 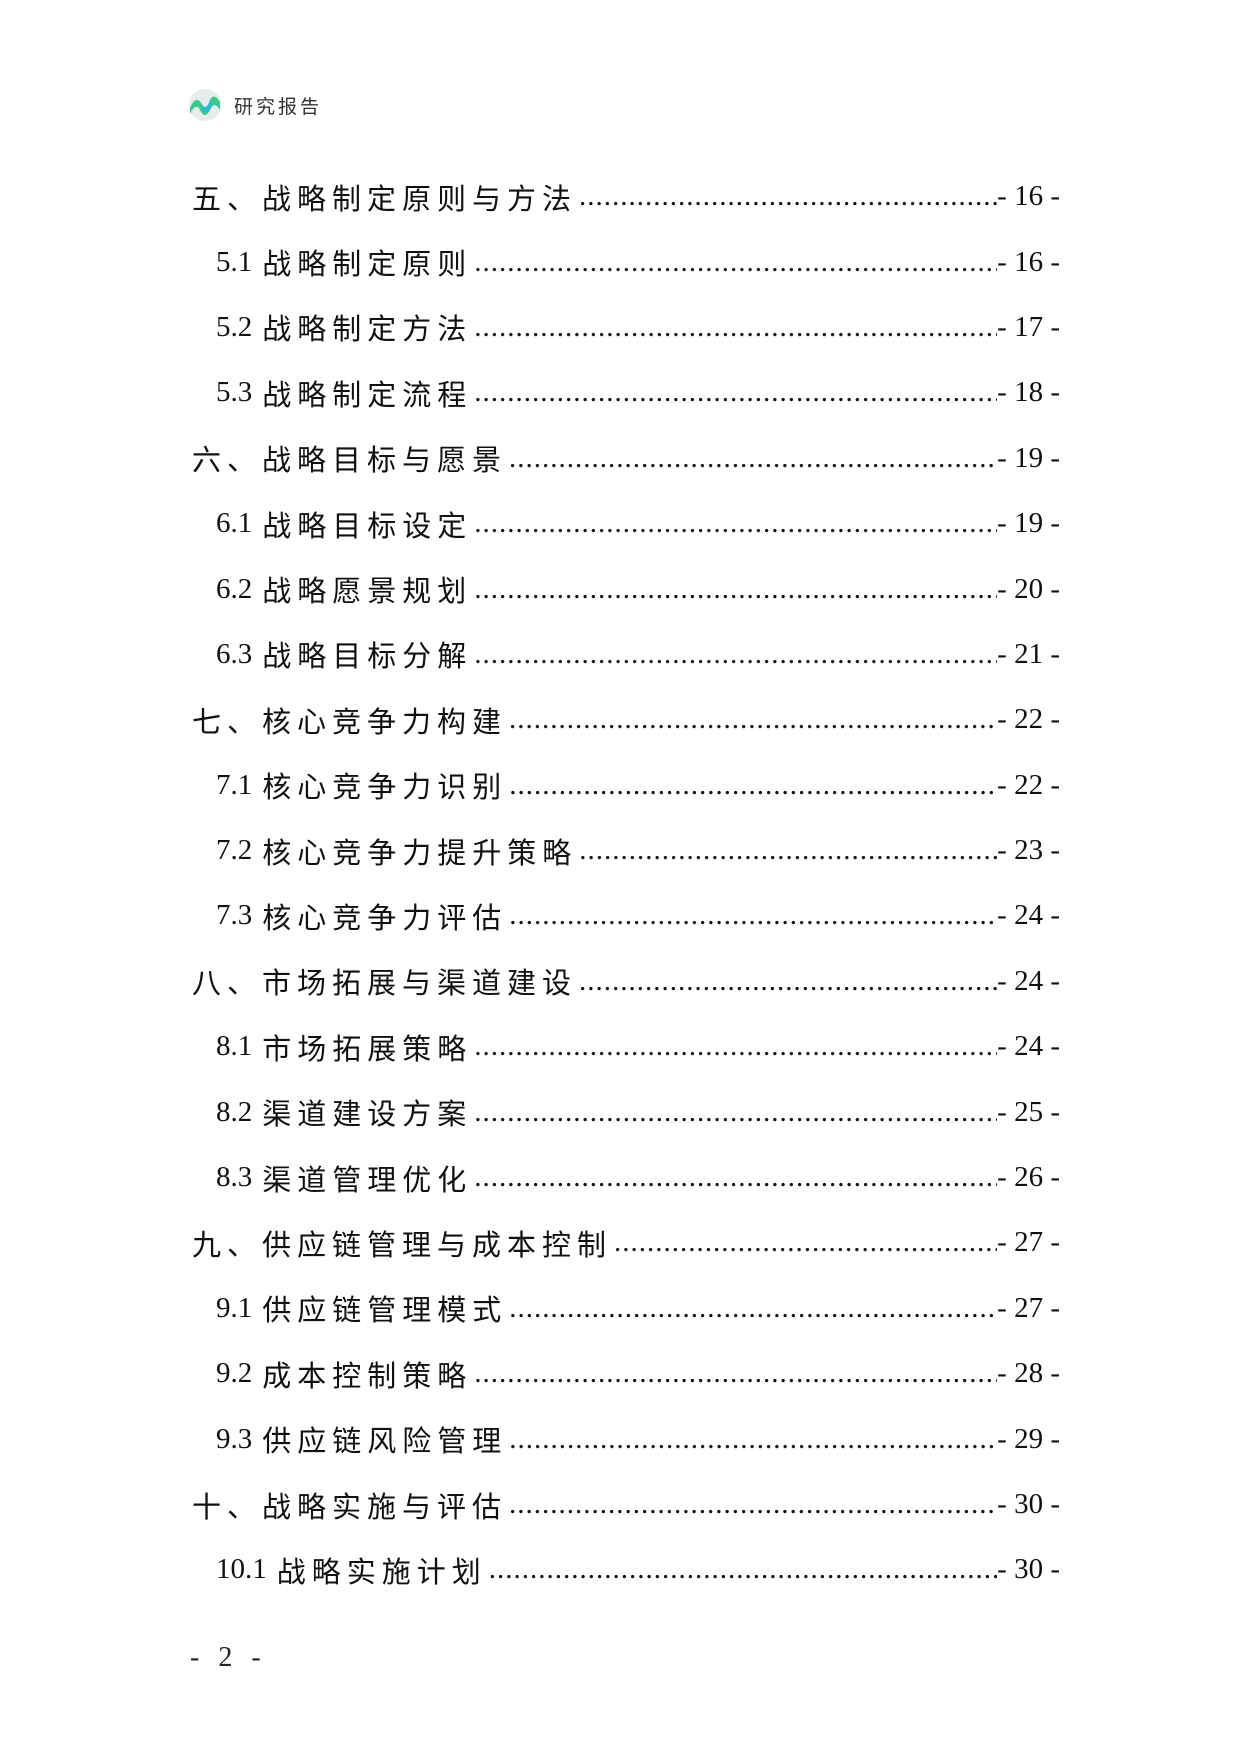 What do you see at coordinates (385, 1507) in the screenshot?
I see `toc-entry-title: 战略实施与评估` at bounding box center [385, 1507].